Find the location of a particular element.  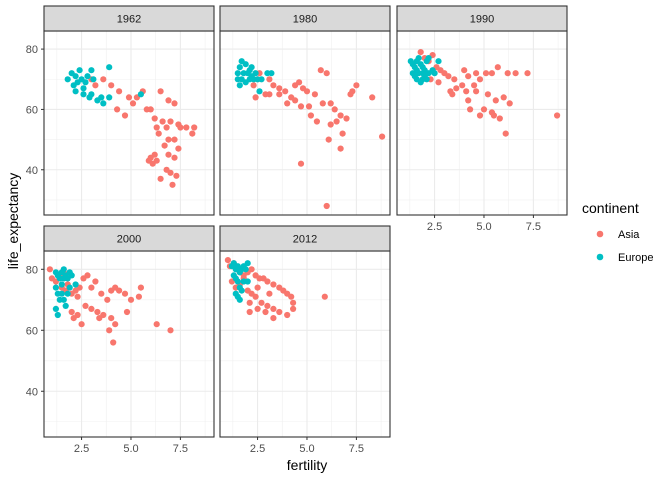

legend: continent Asia Europe is located at coordinates (617, 232).